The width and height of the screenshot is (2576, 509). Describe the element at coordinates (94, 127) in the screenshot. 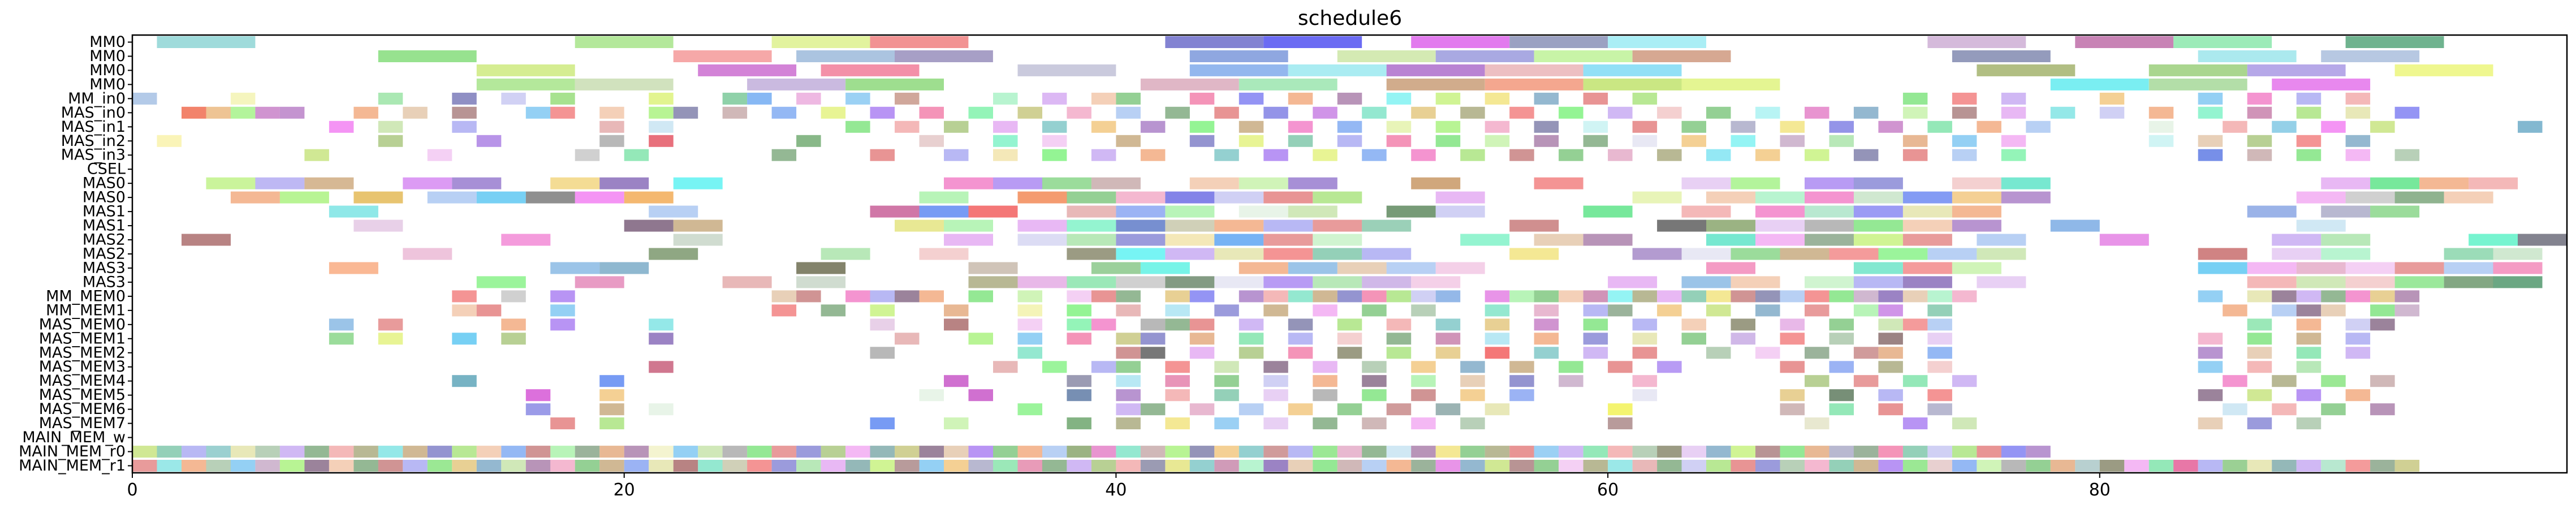

I see `y-tick-label: MAS_in1` at that location.